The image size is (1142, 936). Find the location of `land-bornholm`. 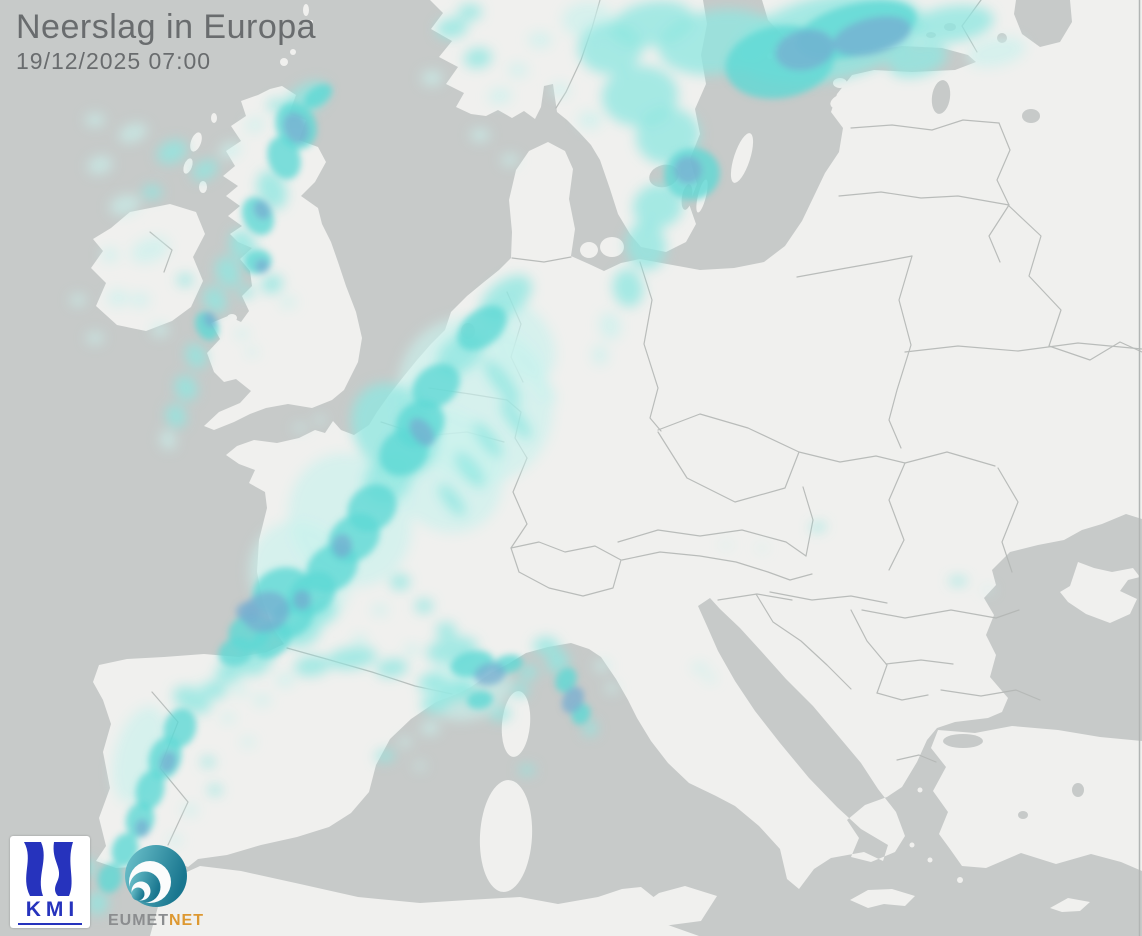

land-bornholm is located at coordinates (668, 268).